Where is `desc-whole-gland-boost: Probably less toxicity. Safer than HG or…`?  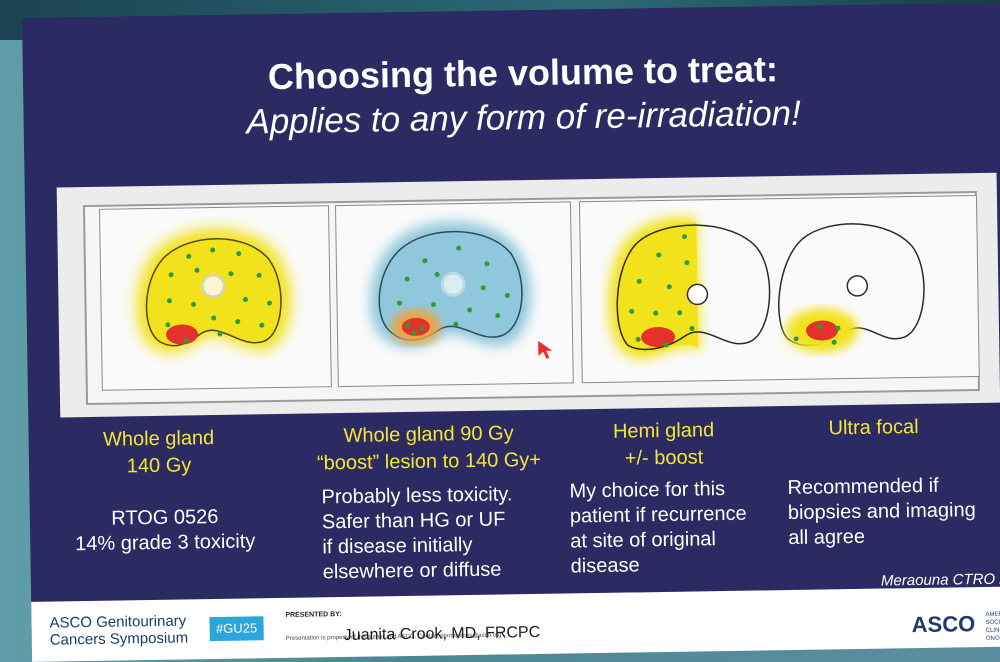 desc-whole-gland-boost: Probably less toxicity. Safer than HG or… is located at coordinates (437, 534).